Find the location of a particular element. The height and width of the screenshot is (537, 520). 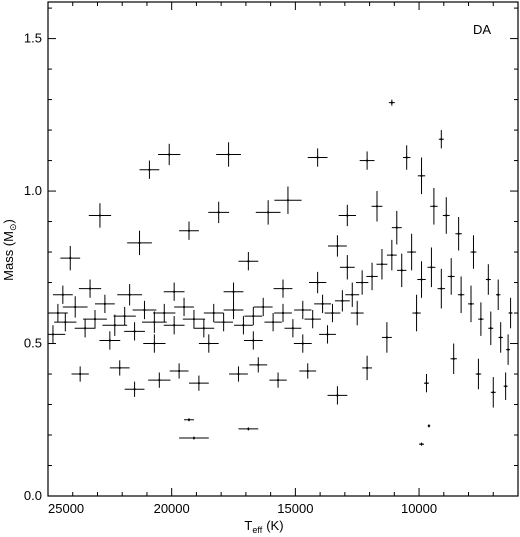

y-tick-label: 0.5 is located at coordinates (33, 343).